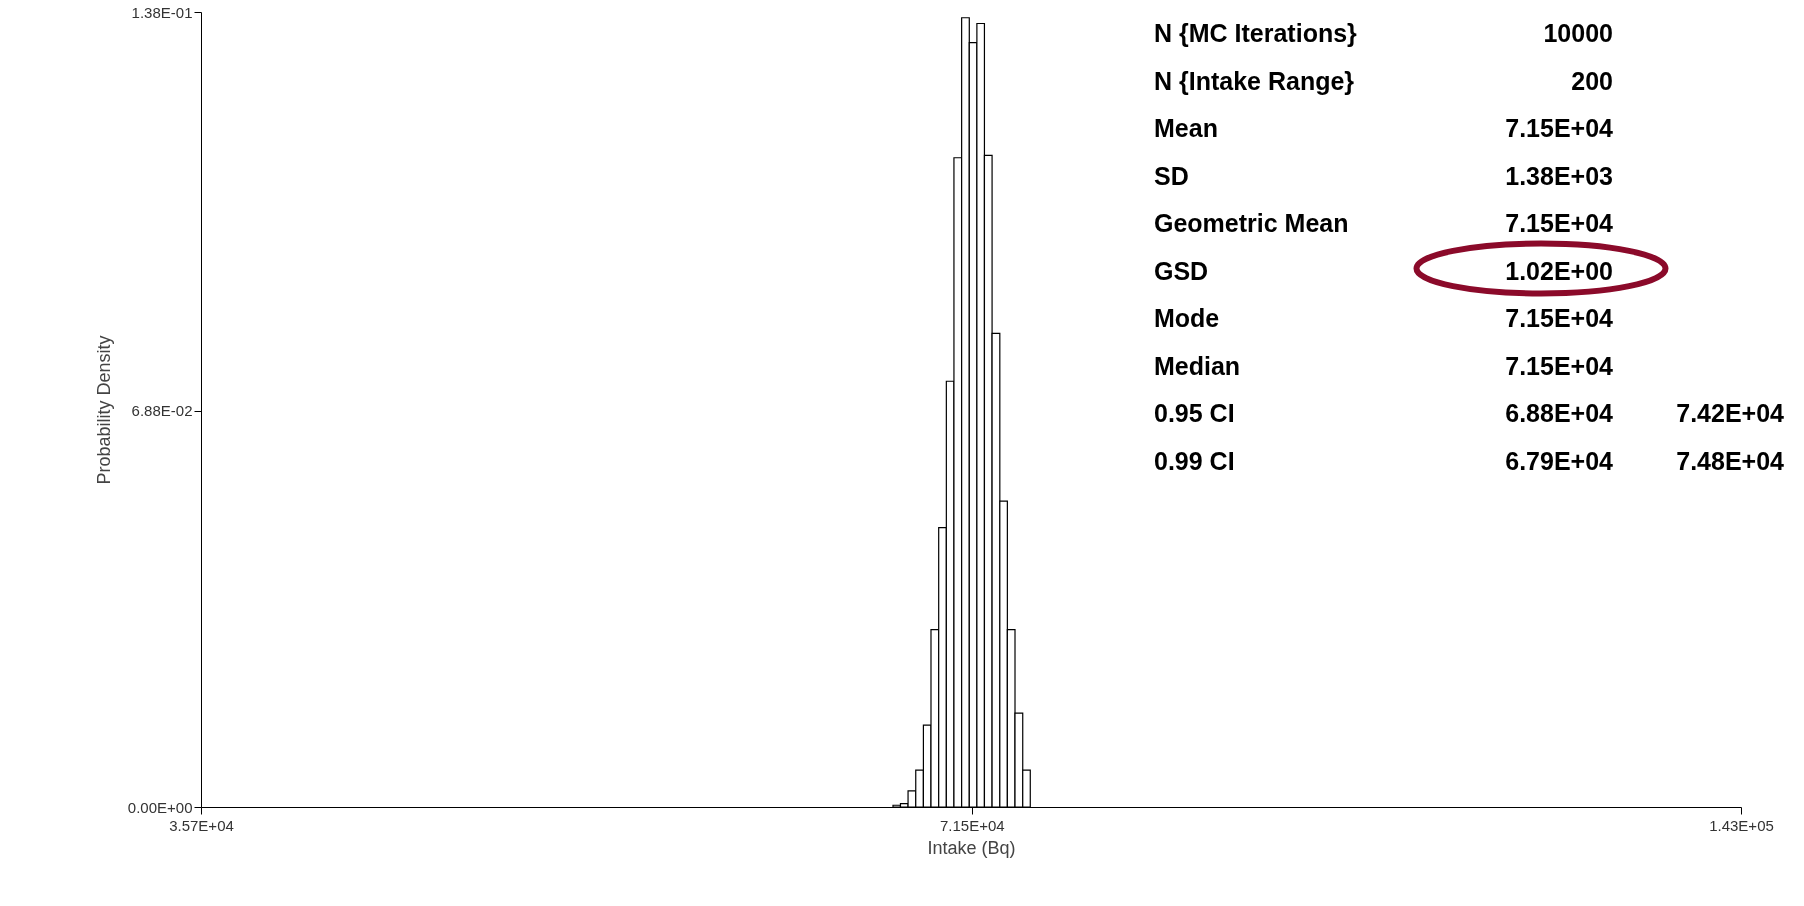  Describe the element at coordinates (162, 12) in the screenshot. I see `y-tick-label: 1.38E-01` at that location.